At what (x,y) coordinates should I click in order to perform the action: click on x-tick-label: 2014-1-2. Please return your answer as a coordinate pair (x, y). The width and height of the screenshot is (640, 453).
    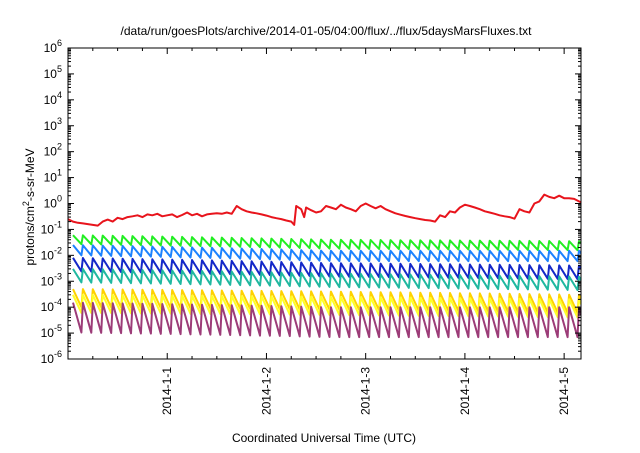
    Looking at the image, I should click on (266, 391).